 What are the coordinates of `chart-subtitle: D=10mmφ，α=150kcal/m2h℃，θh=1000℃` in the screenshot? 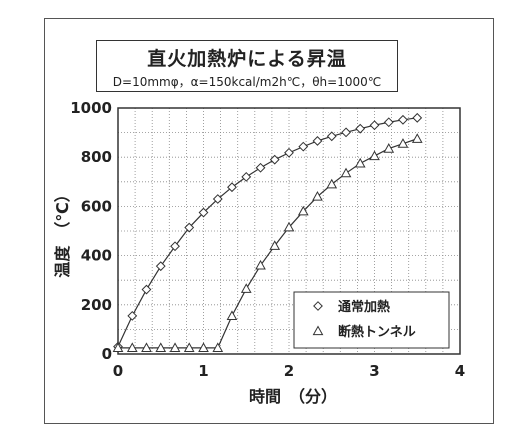 It's located at (247, 81).